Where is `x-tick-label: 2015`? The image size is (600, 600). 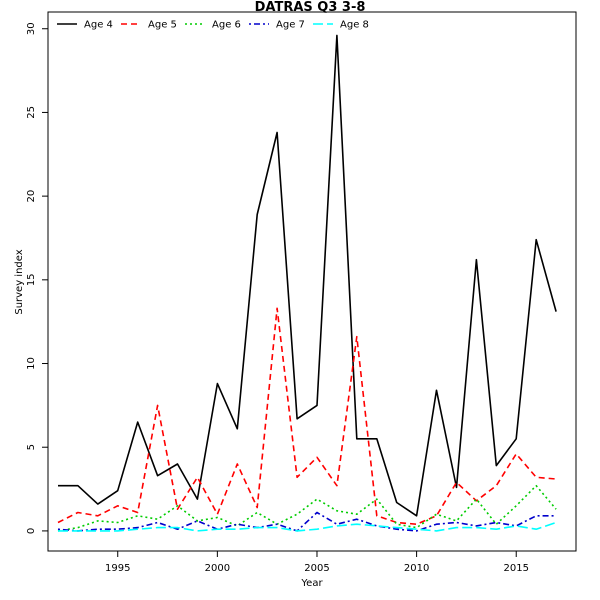
x-tick-label: 2015 is located at coordinates (515, 568).